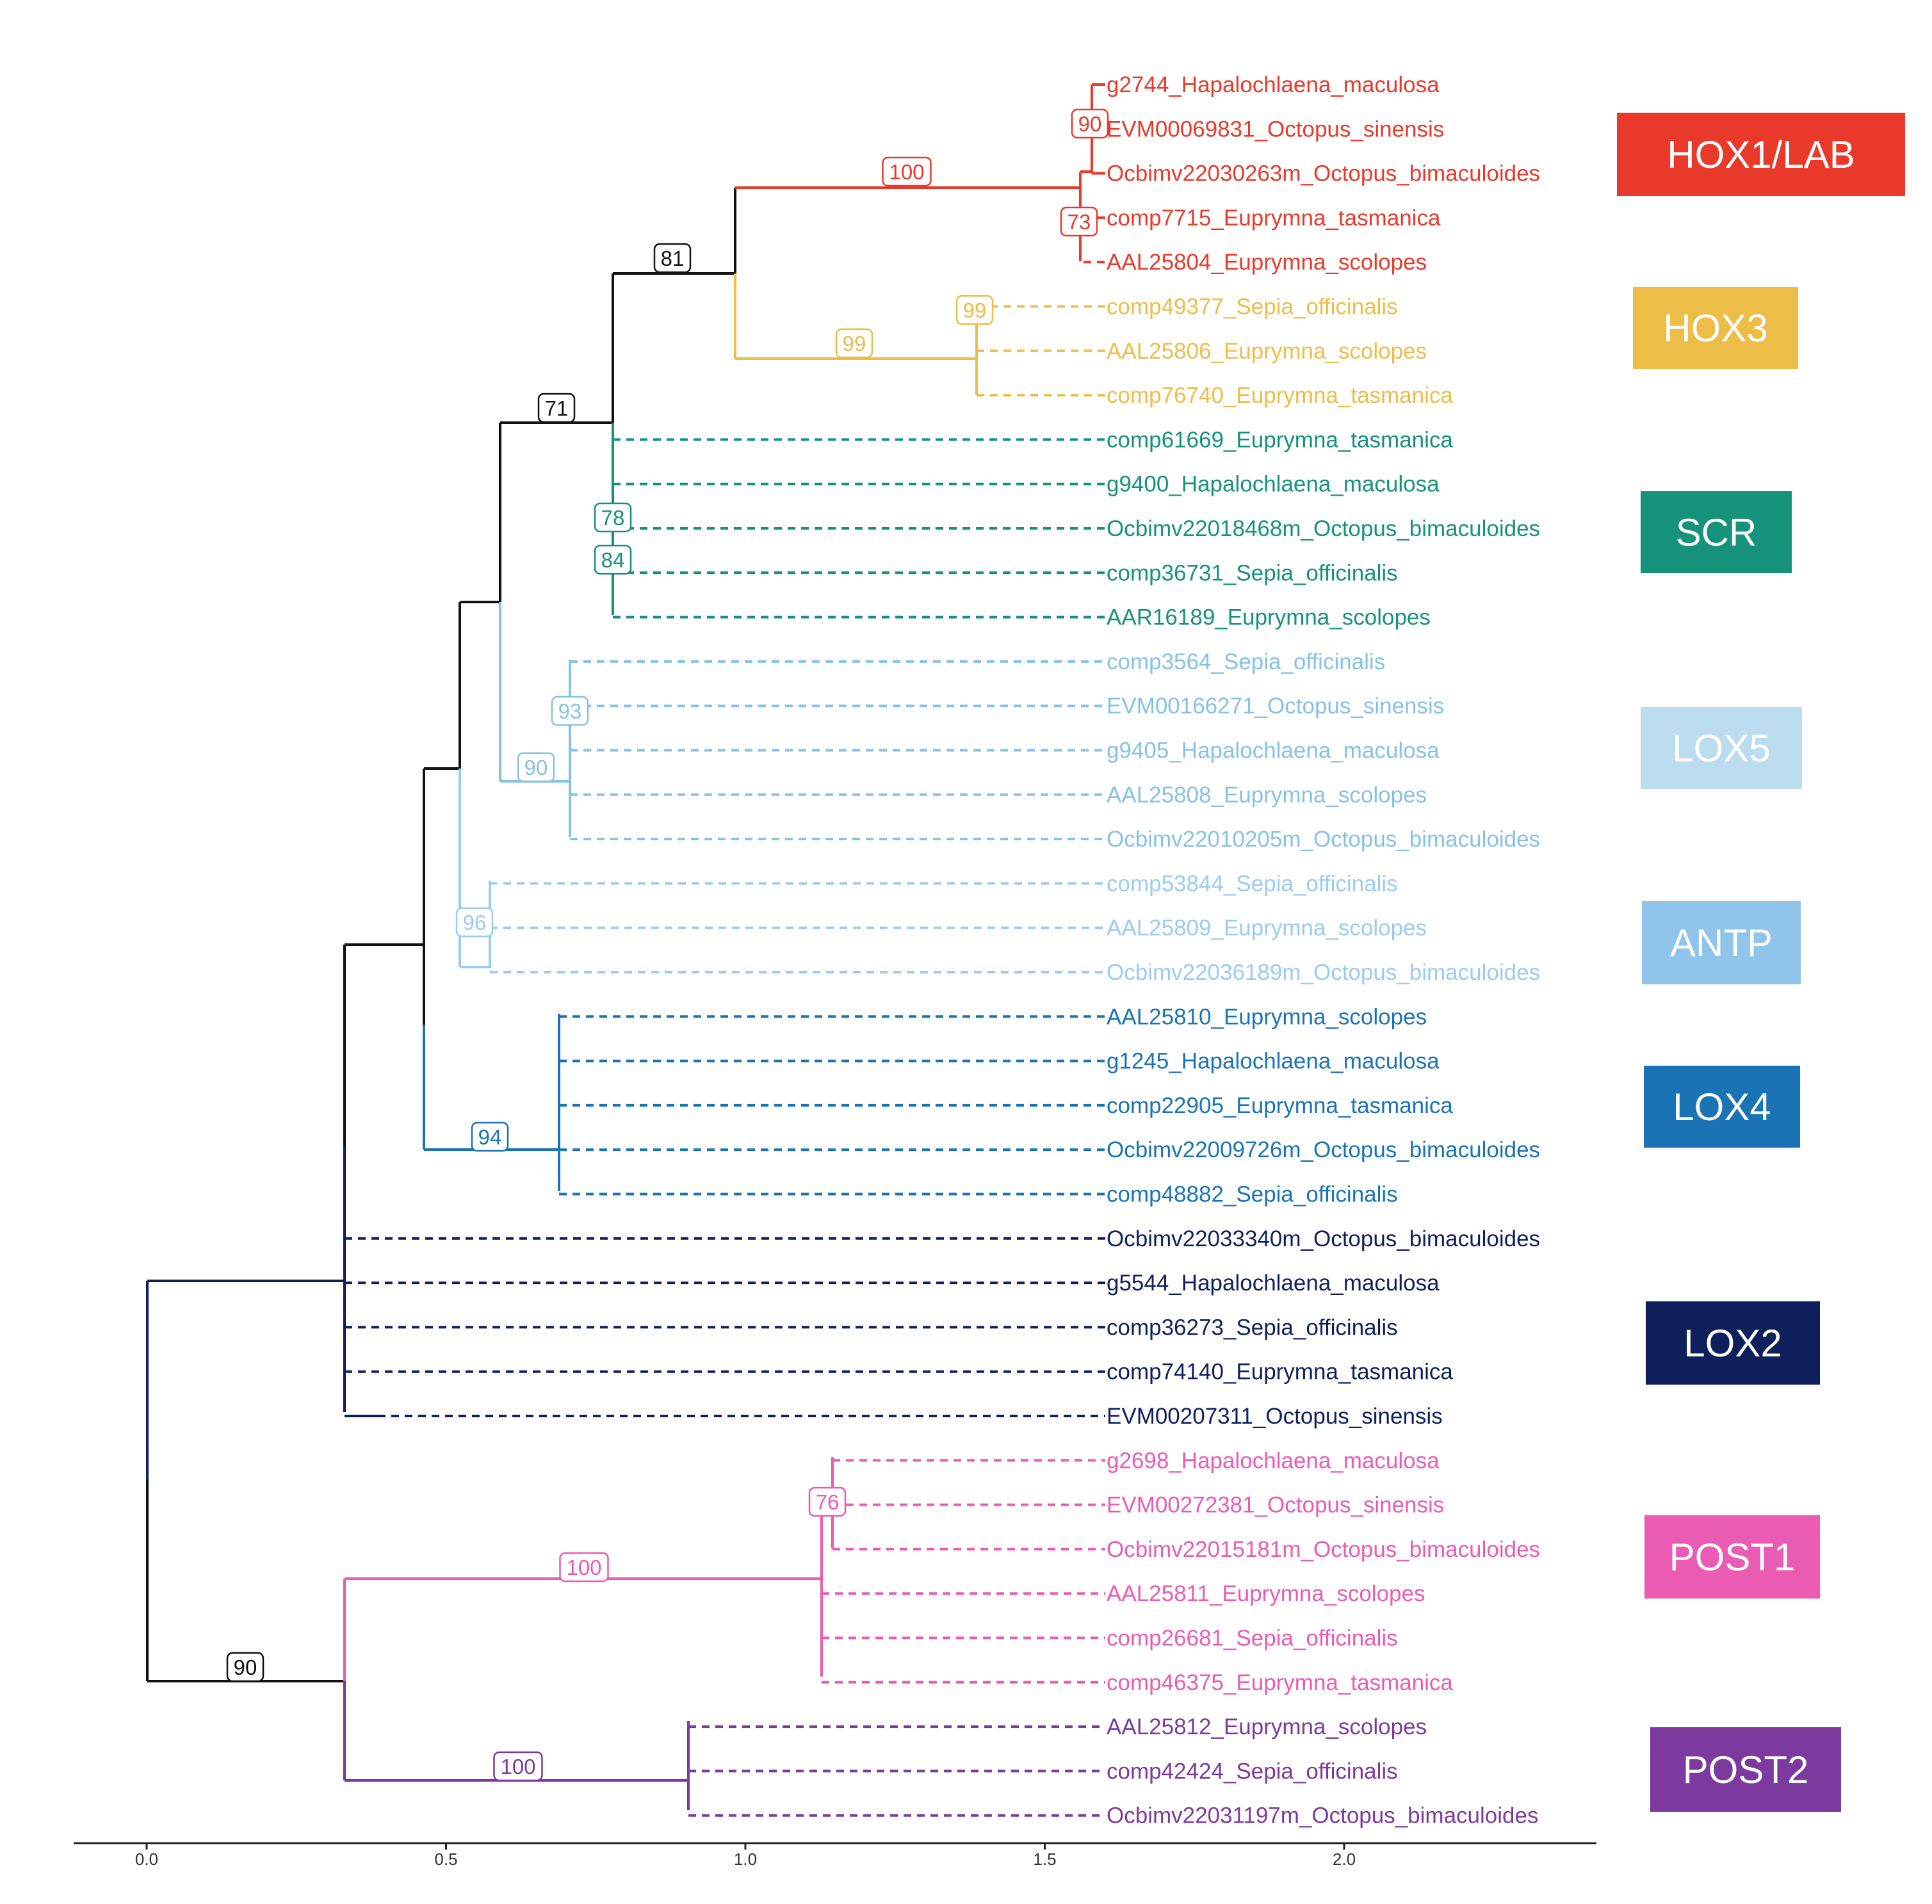 Image resolution: width=1932 pixels, height=1904 pixels. I want to click on bootstrap-value: 78, so click(613, 518).